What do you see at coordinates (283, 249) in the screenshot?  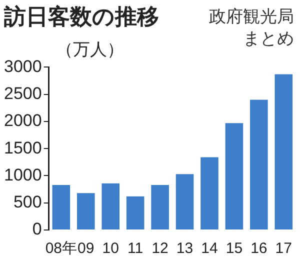 I see `x-tick-label: 17` at bounding box center [283, 249].